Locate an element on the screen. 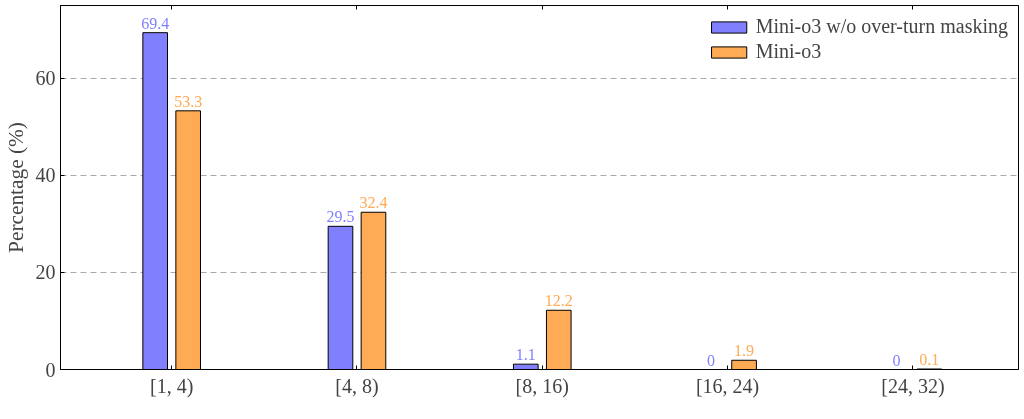  legend-label: Mini-o3 w/o over-turn masking is located at coordinates (881, 26).